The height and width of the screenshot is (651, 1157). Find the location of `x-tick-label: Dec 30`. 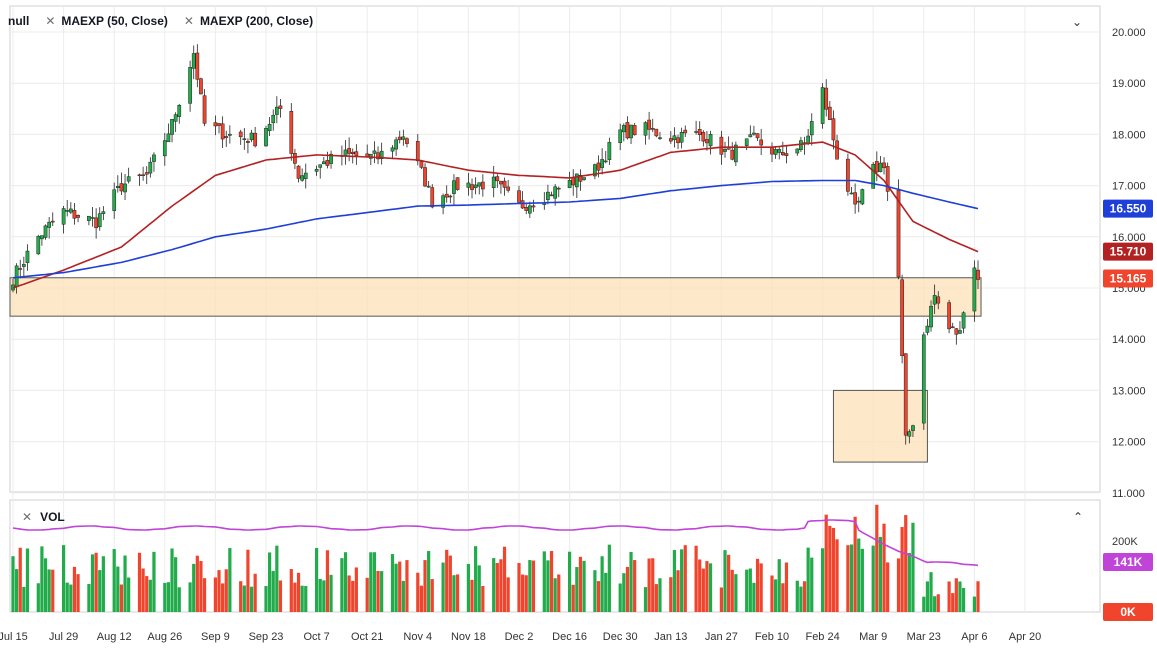

x-tick-label: Dec 30 is located at coordinates (620, 637).